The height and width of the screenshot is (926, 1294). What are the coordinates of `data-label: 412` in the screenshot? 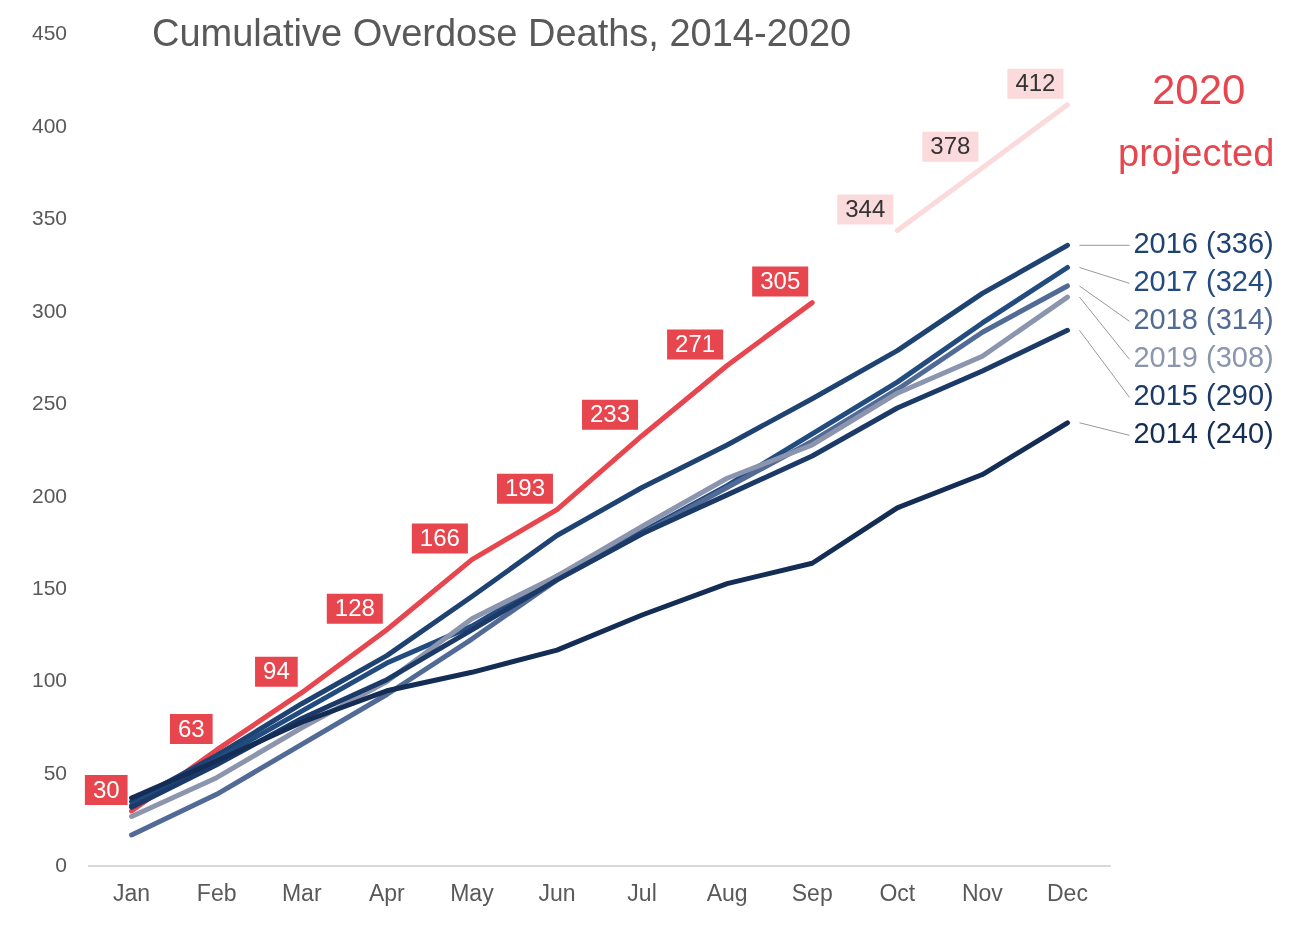 It's located at (1035, 83).